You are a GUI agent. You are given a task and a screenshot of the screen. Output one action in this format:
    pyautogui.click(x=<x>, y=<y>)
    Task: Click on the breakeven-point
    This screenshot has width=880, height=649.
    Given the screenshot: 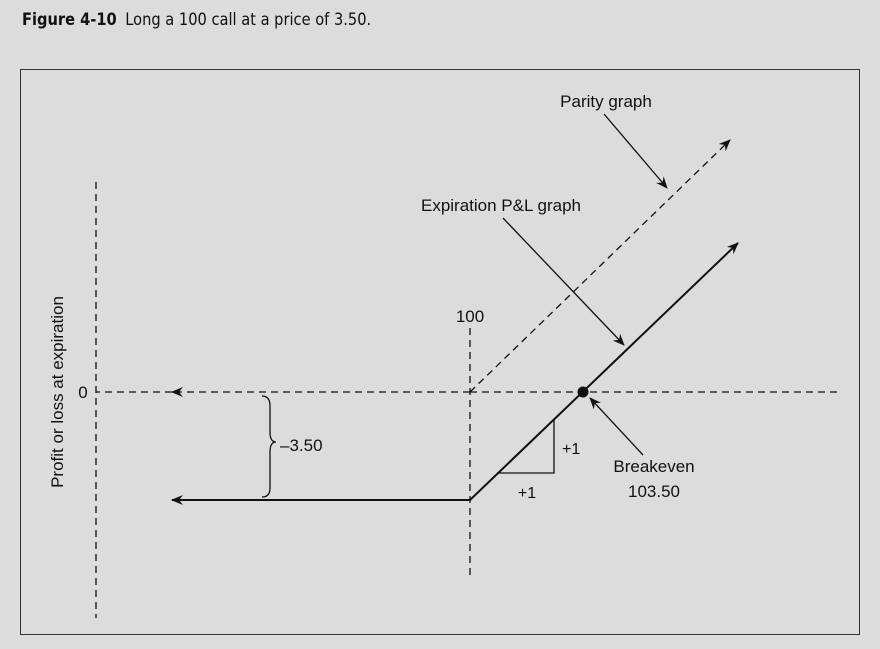 What is the action you would take?
    pyautogui.click(x=583, y=392)
    